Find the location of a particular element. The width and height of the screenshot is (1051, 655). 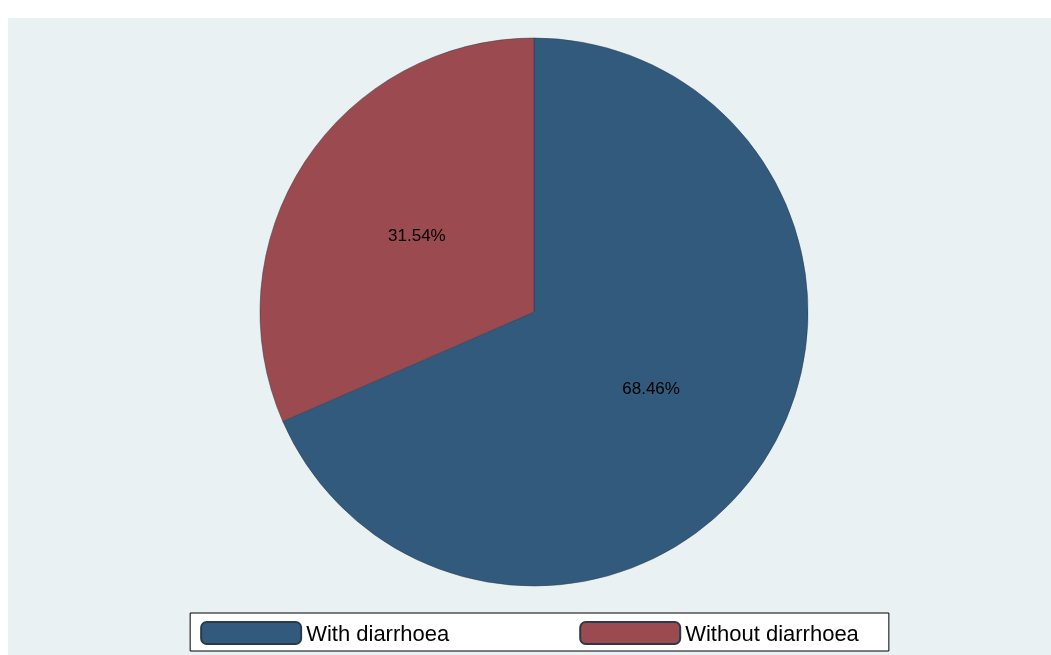

data-label: 68.46% is located at coordinates (651, 389).